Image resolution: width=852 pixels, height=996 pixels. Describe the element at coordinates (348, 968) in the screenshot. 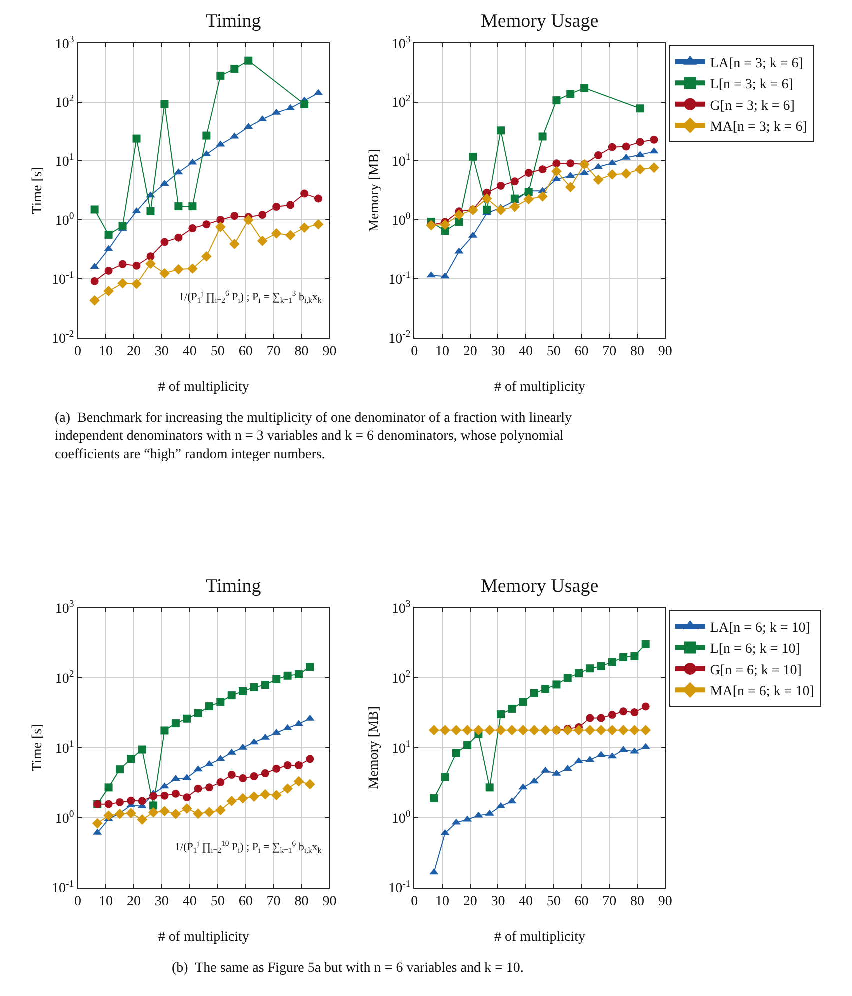

I see `text: (b) The same as Figure 5a but with n = 6 variables and k = 10.` at that location.